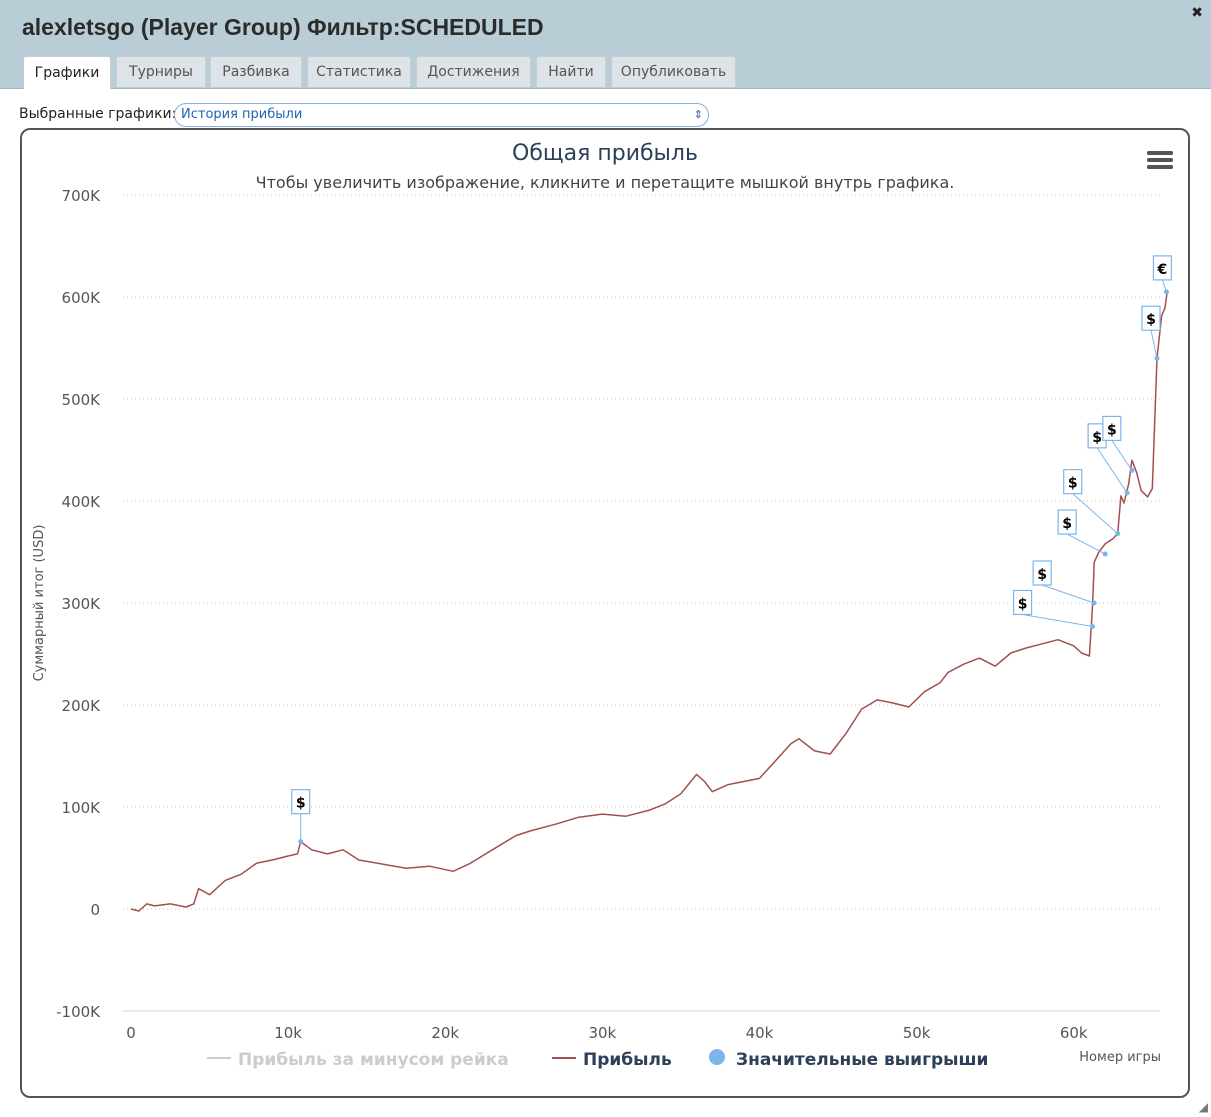 This screenshot has height=1117, width=1211. Describe the element at coordinates (82, 808) in the screenshot. I see `y-tick-label: 100K` at that location.